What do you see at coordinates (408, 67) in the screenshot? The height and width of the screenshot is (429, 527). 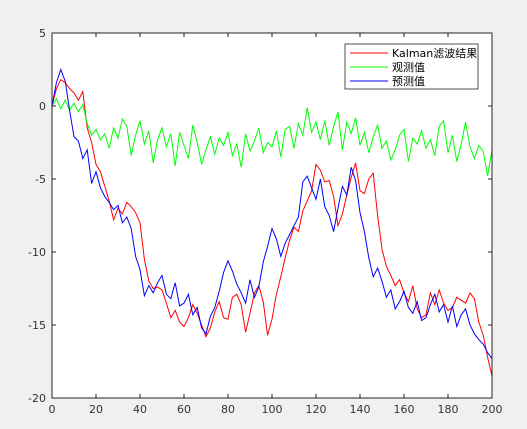 I see `legend-label-observed: 观测值` at bounding box center [408, 67].